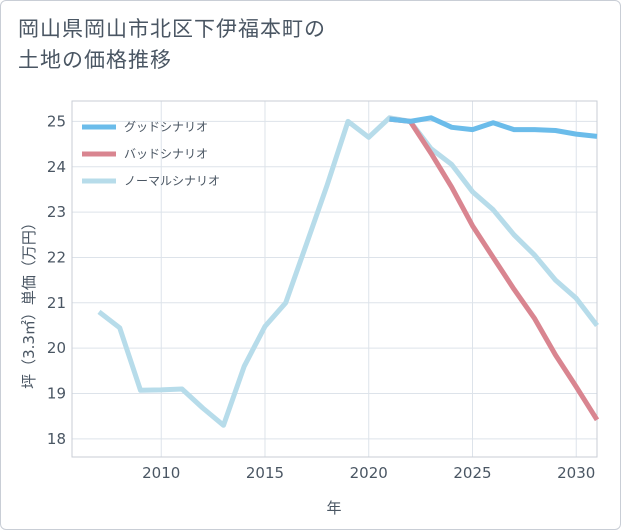 This screenshot has width=621, height=530. Describe the element at coordinates (56, 257) in the screenshot. I see `y-tick-label: 22` at that location.